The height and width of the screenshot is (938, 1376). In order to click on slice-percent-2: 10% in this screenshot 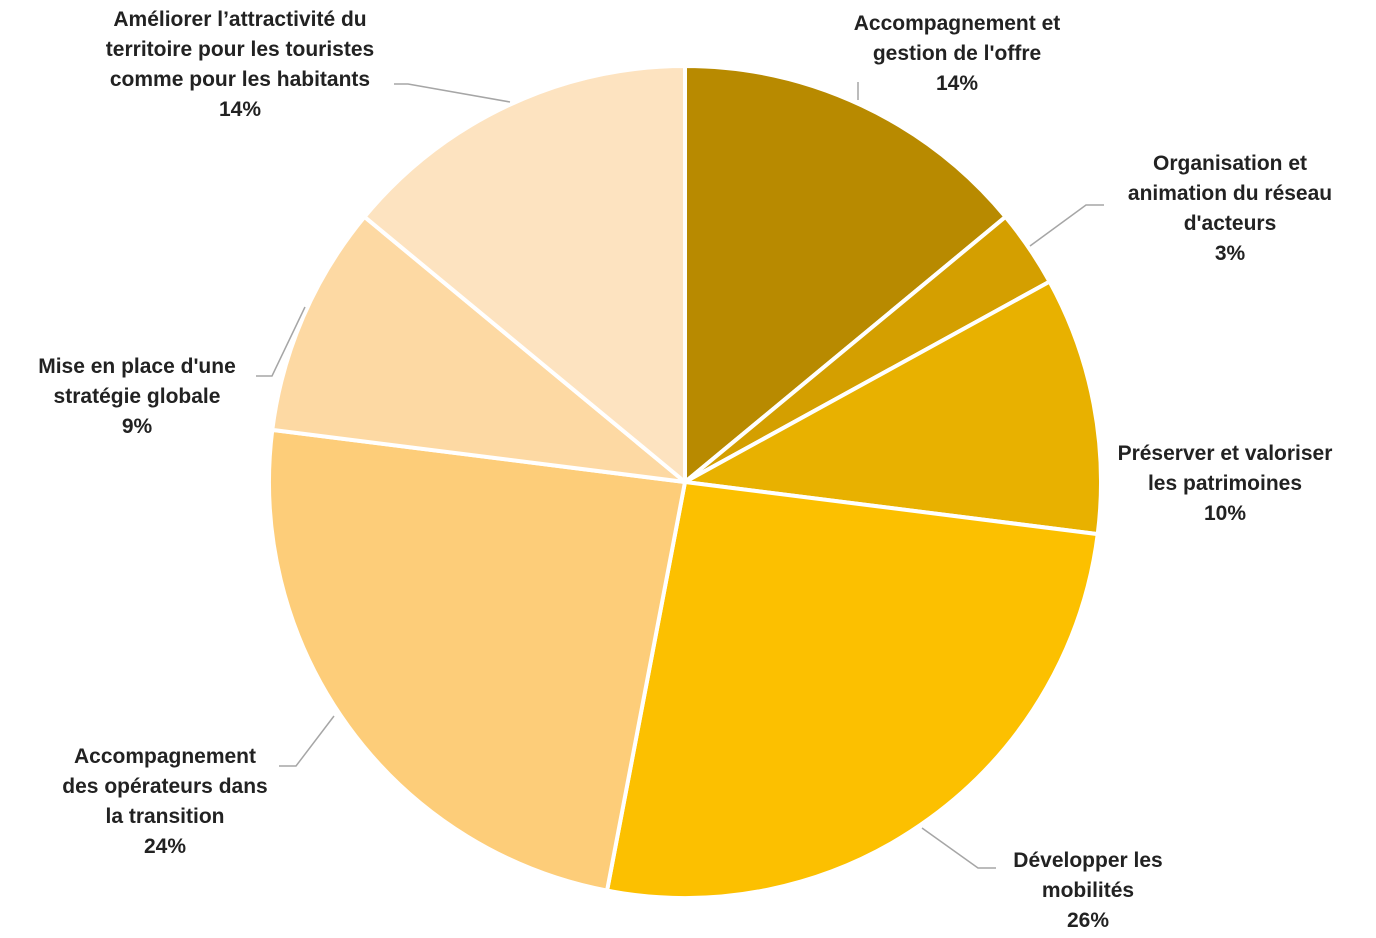, I will do `click(1225, 513)`.